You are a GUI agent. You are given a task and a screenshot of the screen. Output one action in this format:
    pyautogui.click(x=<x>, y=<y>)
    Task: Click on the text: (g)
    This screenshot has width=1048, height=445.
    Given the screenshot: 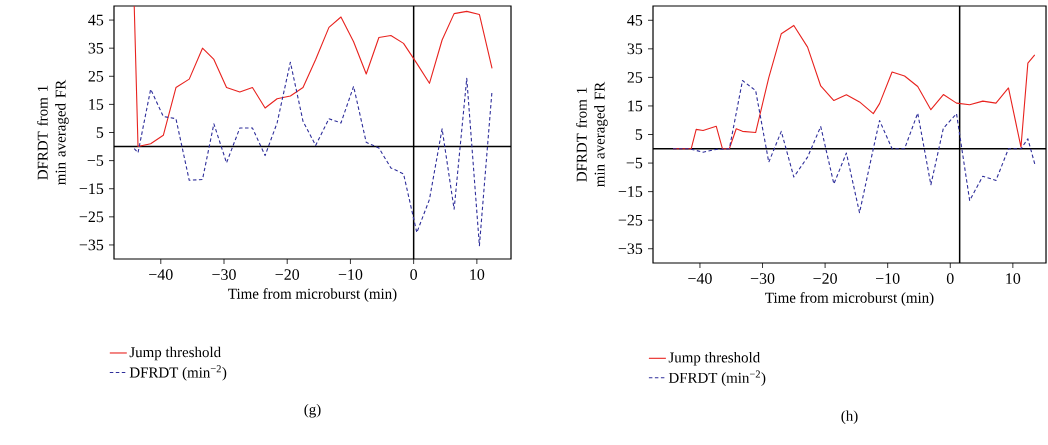 What is the action you would take?
    pyautogui.click(x=312, y=411)
    